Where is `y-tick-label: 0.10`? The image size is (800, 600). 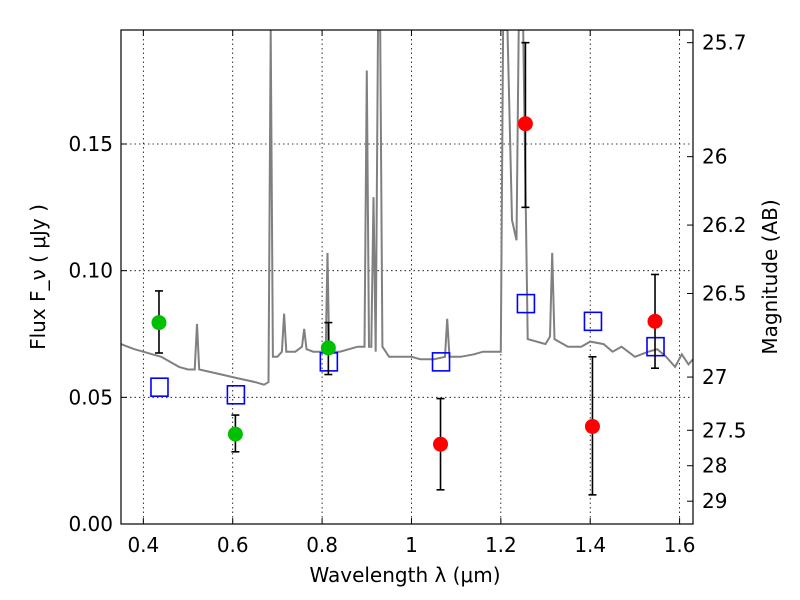 y-tick-label: 0.10 is located at coordinates (90, 271).